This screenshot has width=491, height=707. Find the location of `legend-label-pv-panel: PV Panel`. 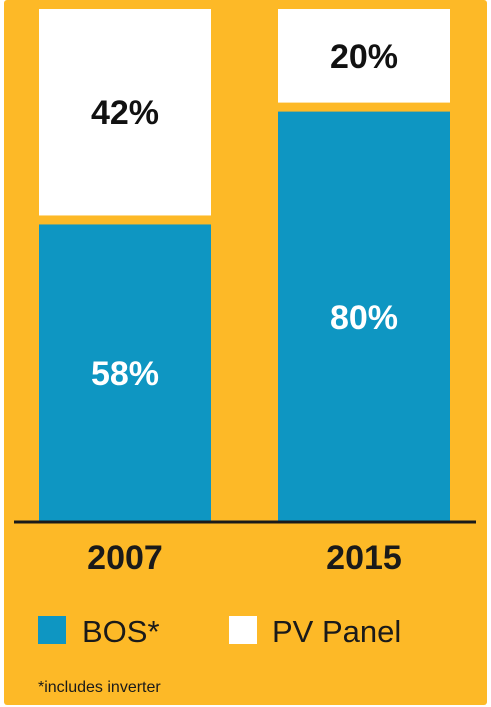

legend-label-pv-panel: PV Panel is located at coordinates (336, 631).